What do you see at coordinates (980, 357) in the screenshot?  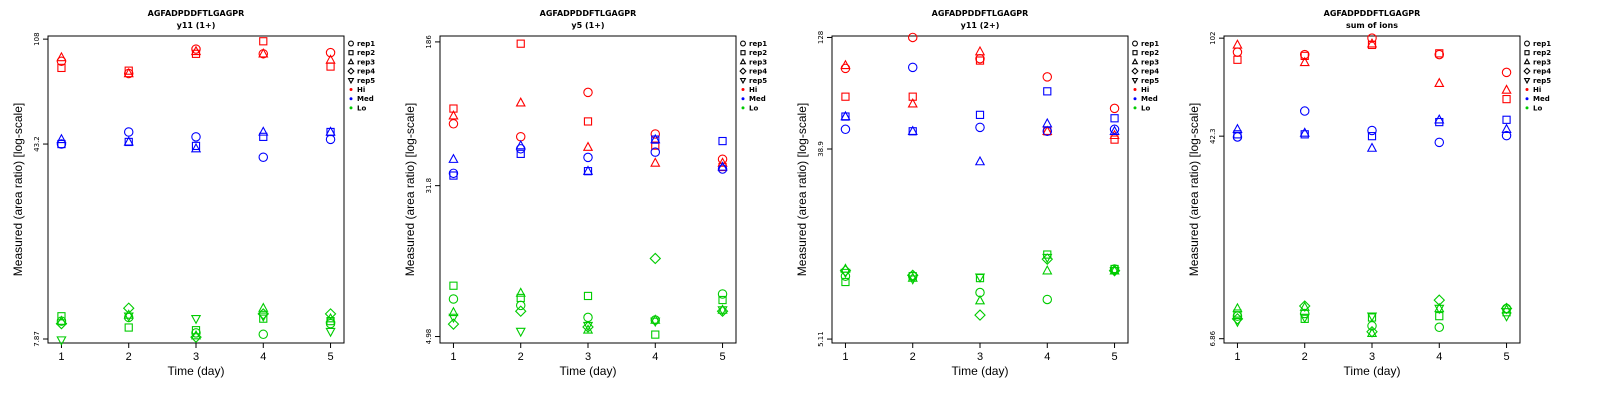 I see `x-tick-label: 3` at bounding box center [980, 357].